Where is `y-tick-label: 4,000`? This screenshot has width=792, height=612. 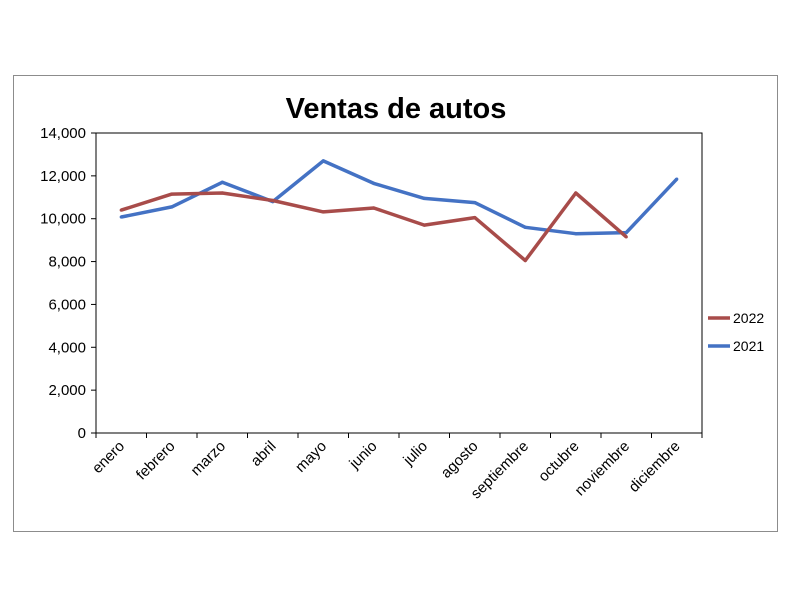 y-tick-label: 4,000 is located at coordinates (67, 347).